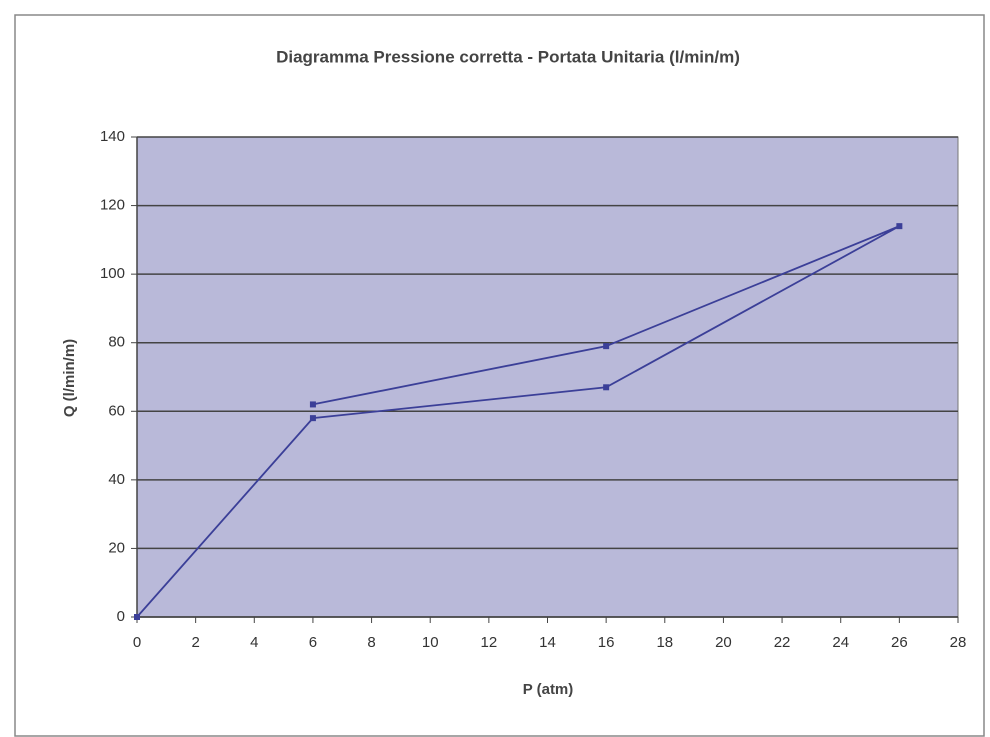  What do you see at coordinates (606, 642) in the screenshot?
I see `x-tick-label: 16` at bounding box center [606, 642].